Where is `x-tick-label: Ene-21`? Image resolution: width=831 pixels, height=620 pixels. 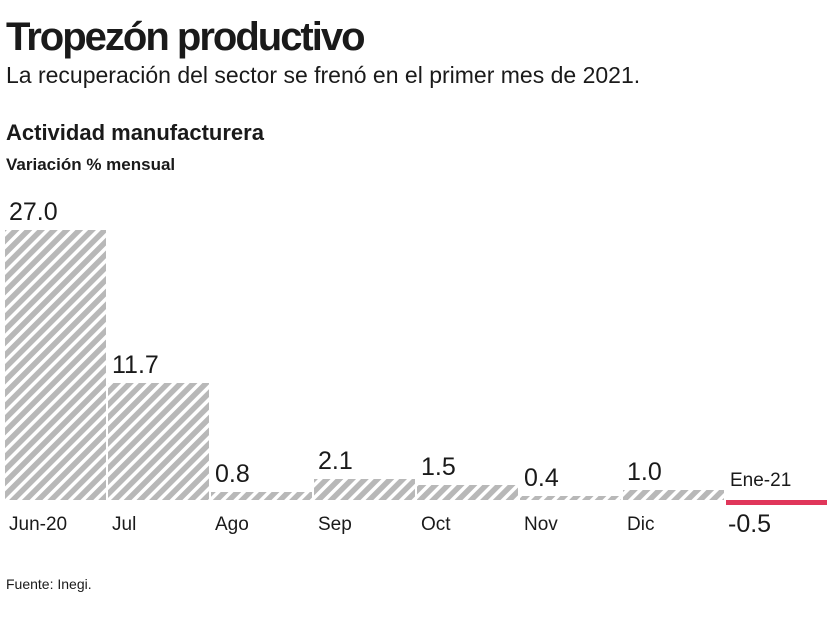 x-tick-label: Ene-21 is located at coordinates (760, 480).